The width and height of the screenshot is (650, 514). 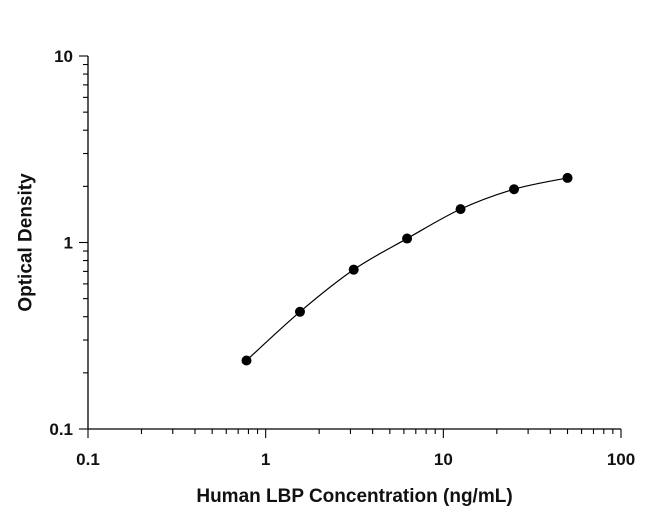 I want to click on x-tick-label: 0.1, so click(x=88, y=459).